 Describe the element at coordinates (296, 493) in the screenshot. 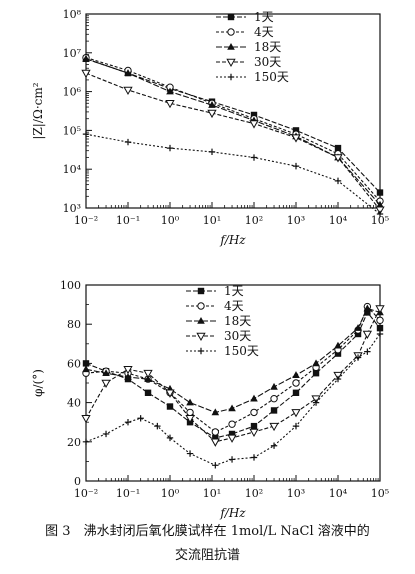

I see `phase-x-tick-label: 10³` at that location.